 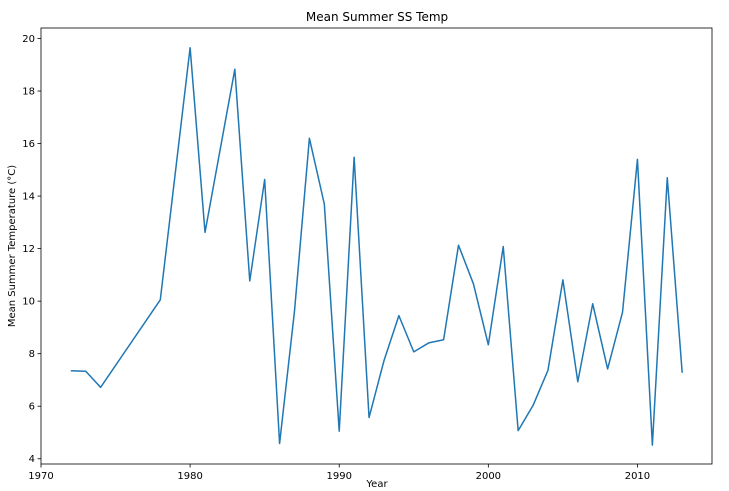 What do you see at coordinates (32, 459) in the screenshot?
I see `y-tick-label: 4` at bounding box center [32, 459].